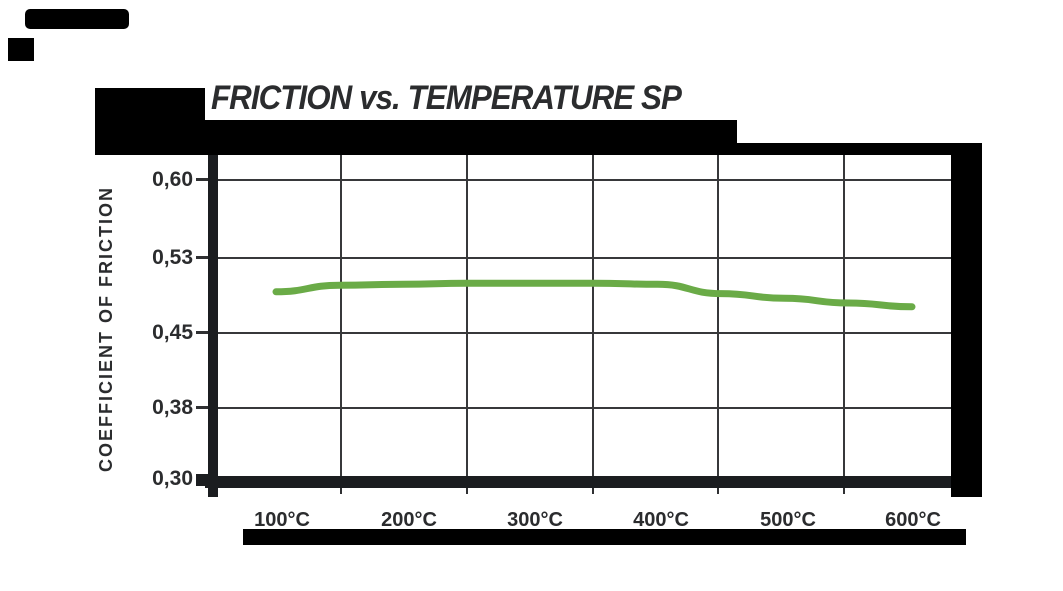 The height and width of the screenshot is (591, 1063). I want to click on x-axis-bar, so click(593, 482).